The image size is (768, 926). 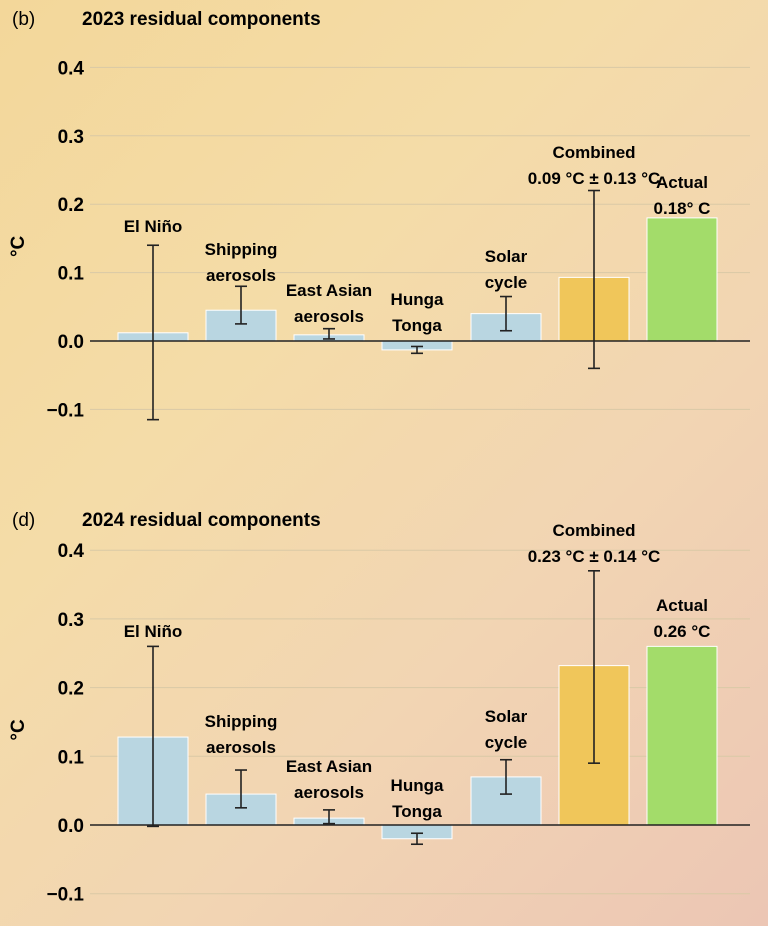 What do you see at coordinates (201, 520) in the screenshot?
I see `chart-title: 2024 residual components` at bounding box center [201, 520].